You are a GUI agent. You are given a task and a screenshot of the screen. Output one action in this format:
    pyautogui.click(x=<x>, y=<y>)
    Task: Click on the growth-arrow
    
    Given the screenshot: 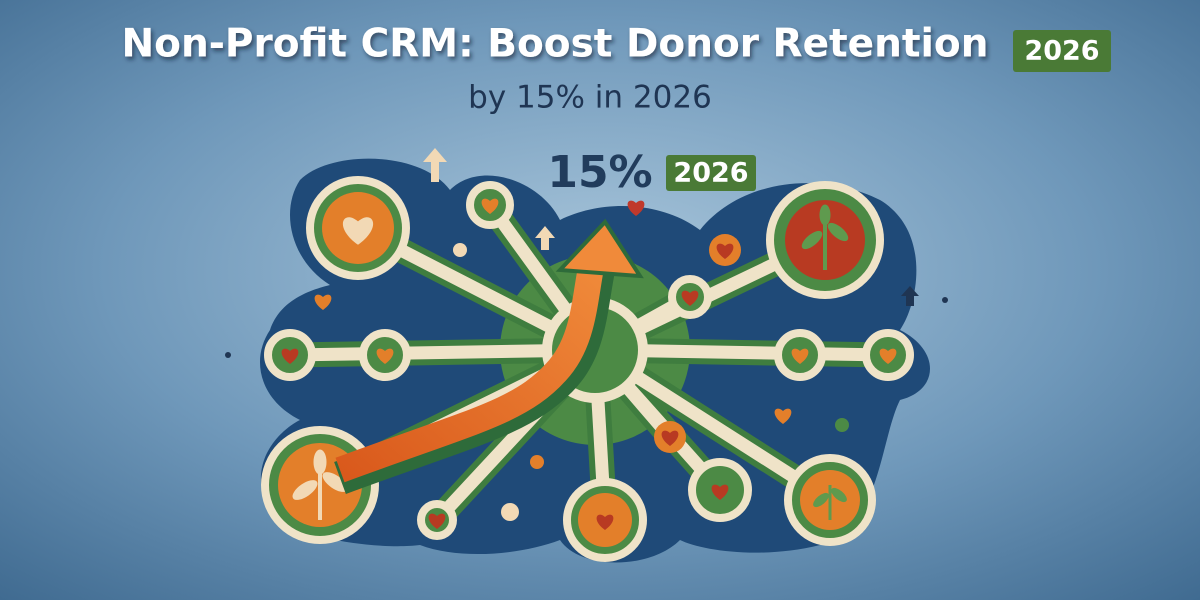 What is the action you would take?
    pyautogui.click(x=489, y=356)
    